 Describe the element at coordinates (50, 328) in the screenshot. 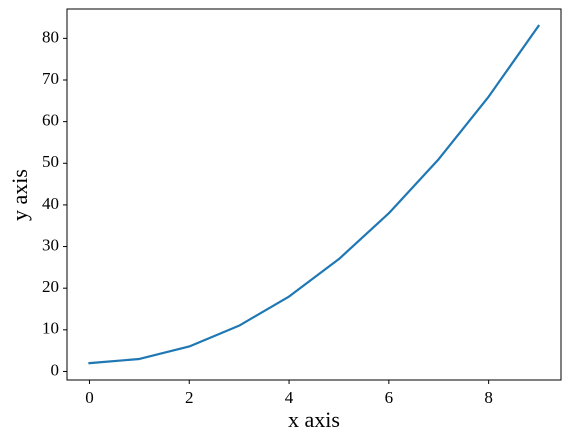

I see `y-tick-label: 10` at that location.